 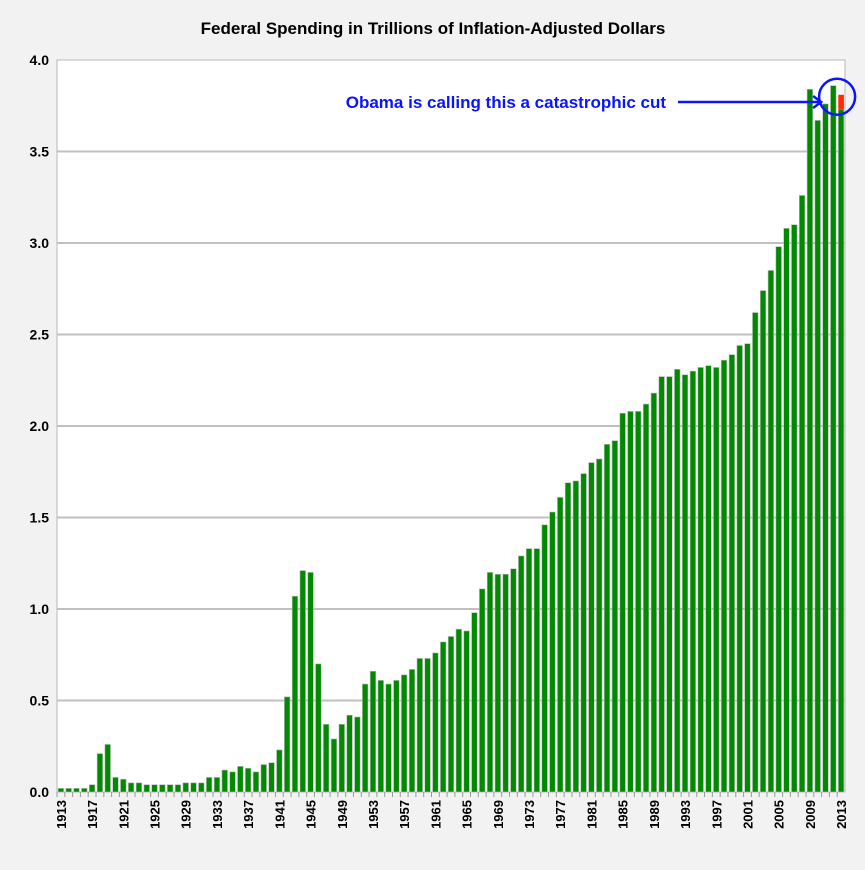 I want to click on bar-2006, so click(x=786, y=510).